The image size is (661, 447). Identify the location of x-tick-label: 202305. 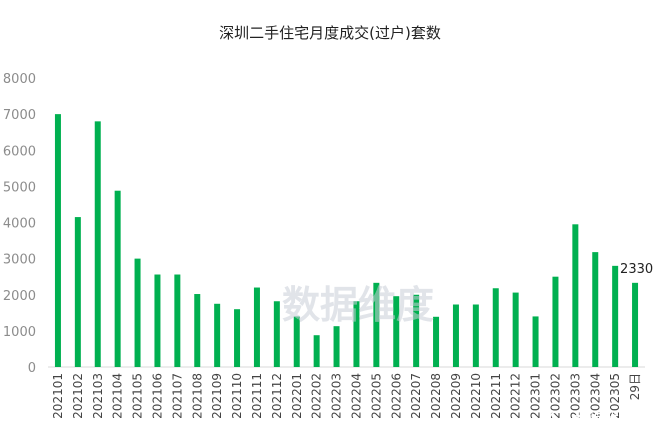
(615, 396).